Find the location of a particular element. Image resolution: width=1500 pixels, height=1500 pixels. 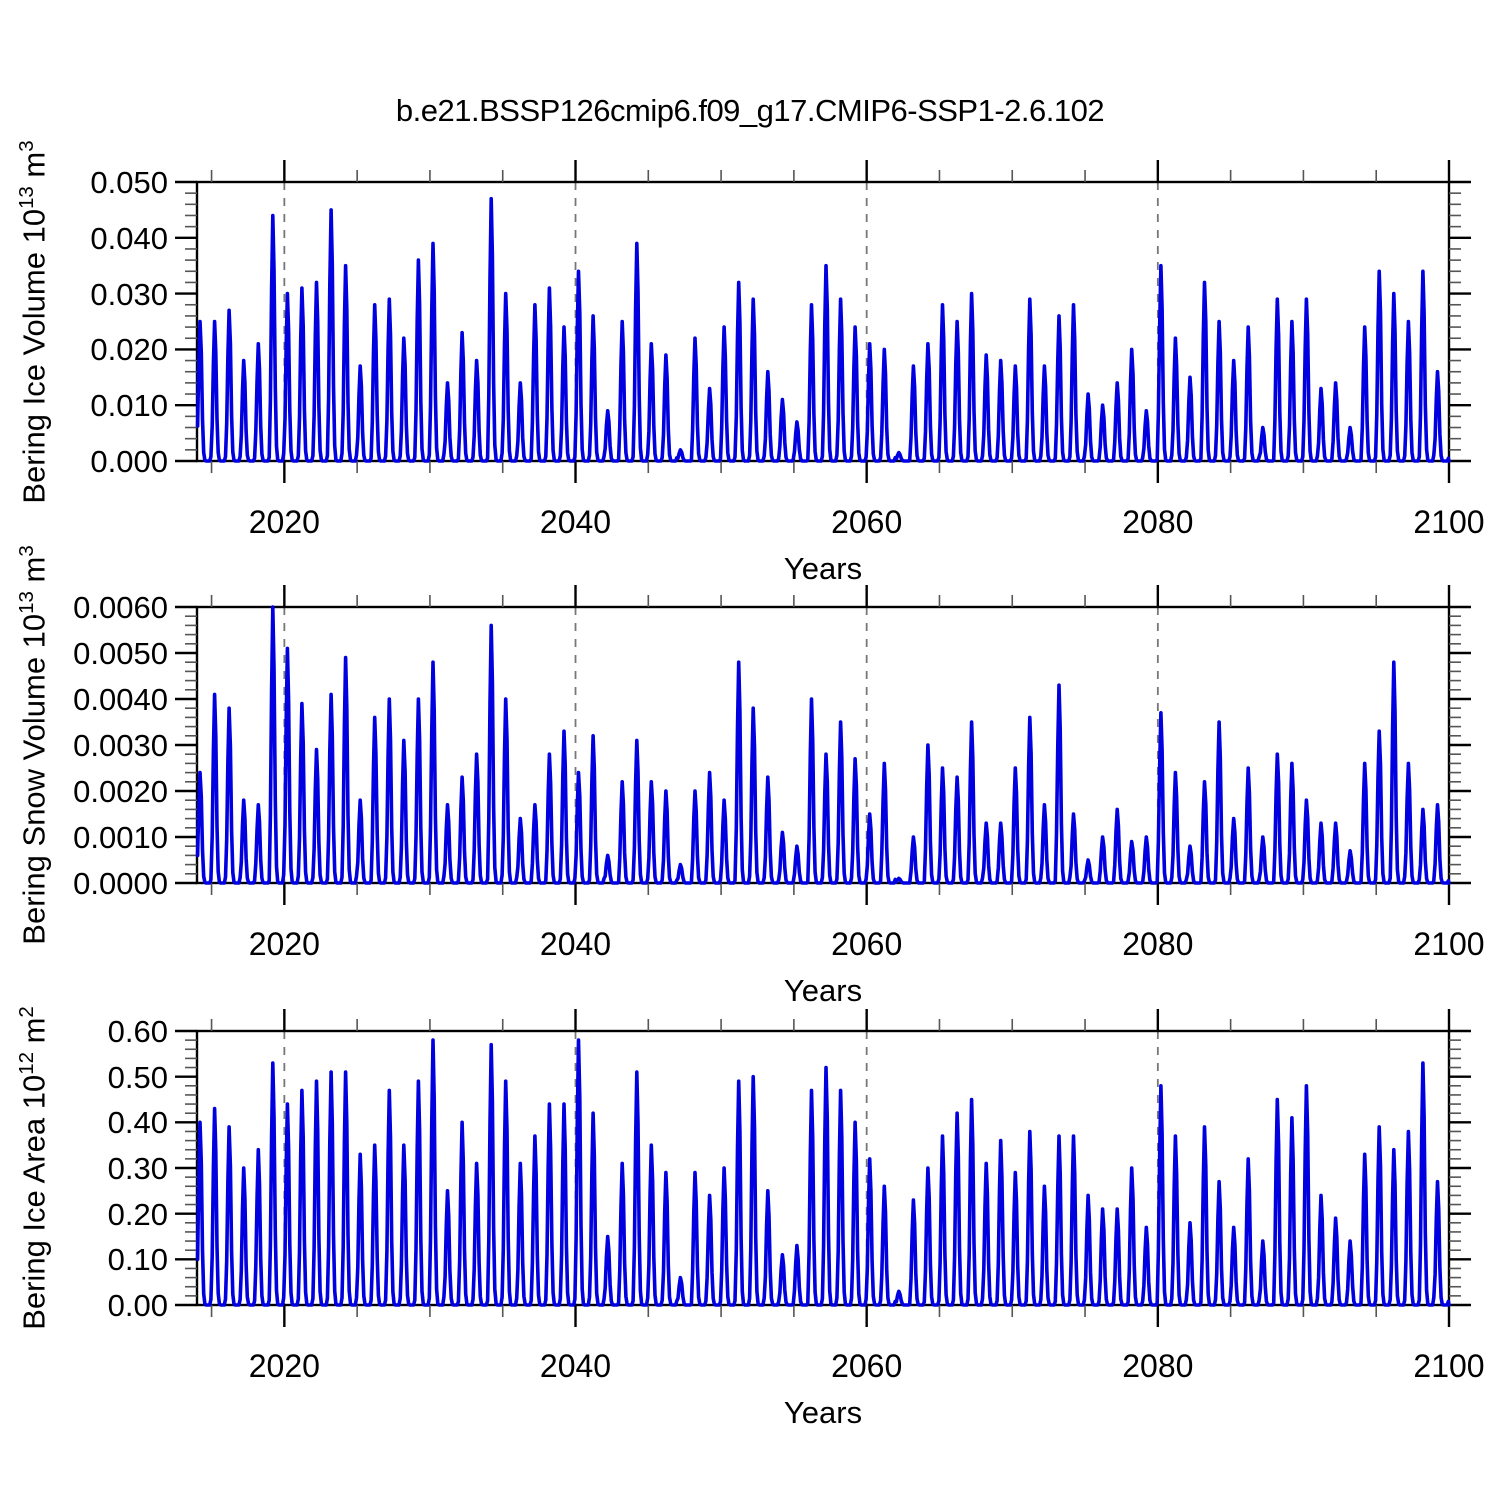

y-tick-label: 0.20 is located at coordinates (137, 1214).